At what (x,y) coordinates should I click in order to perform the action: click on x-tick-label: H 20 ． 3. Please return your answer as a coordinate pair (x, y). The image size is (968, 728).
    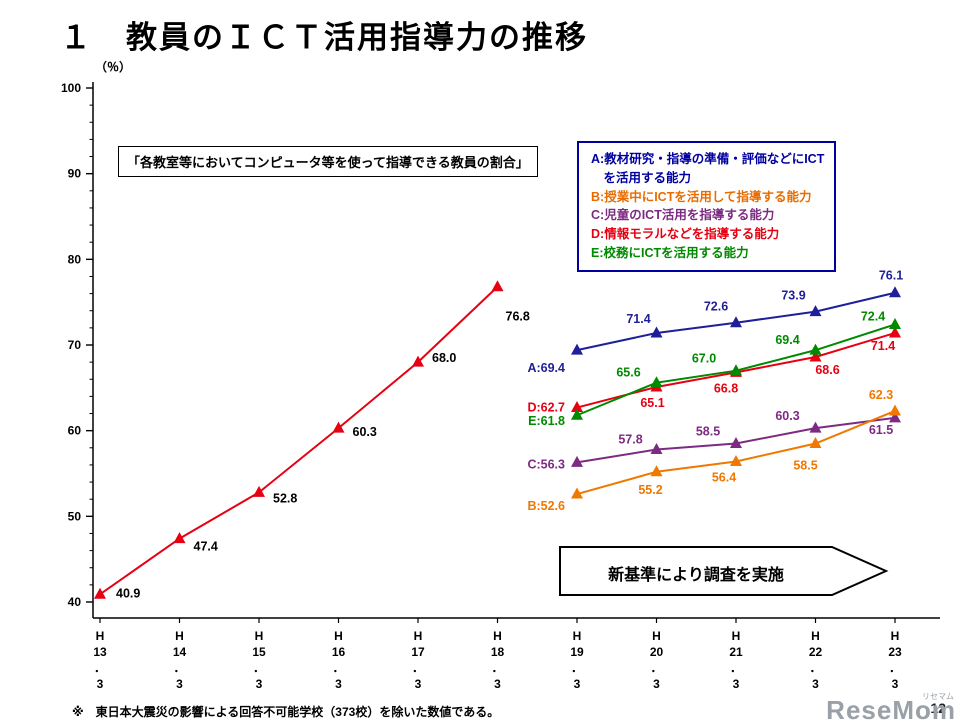
    Looking at the image, I should click on (657, 660).